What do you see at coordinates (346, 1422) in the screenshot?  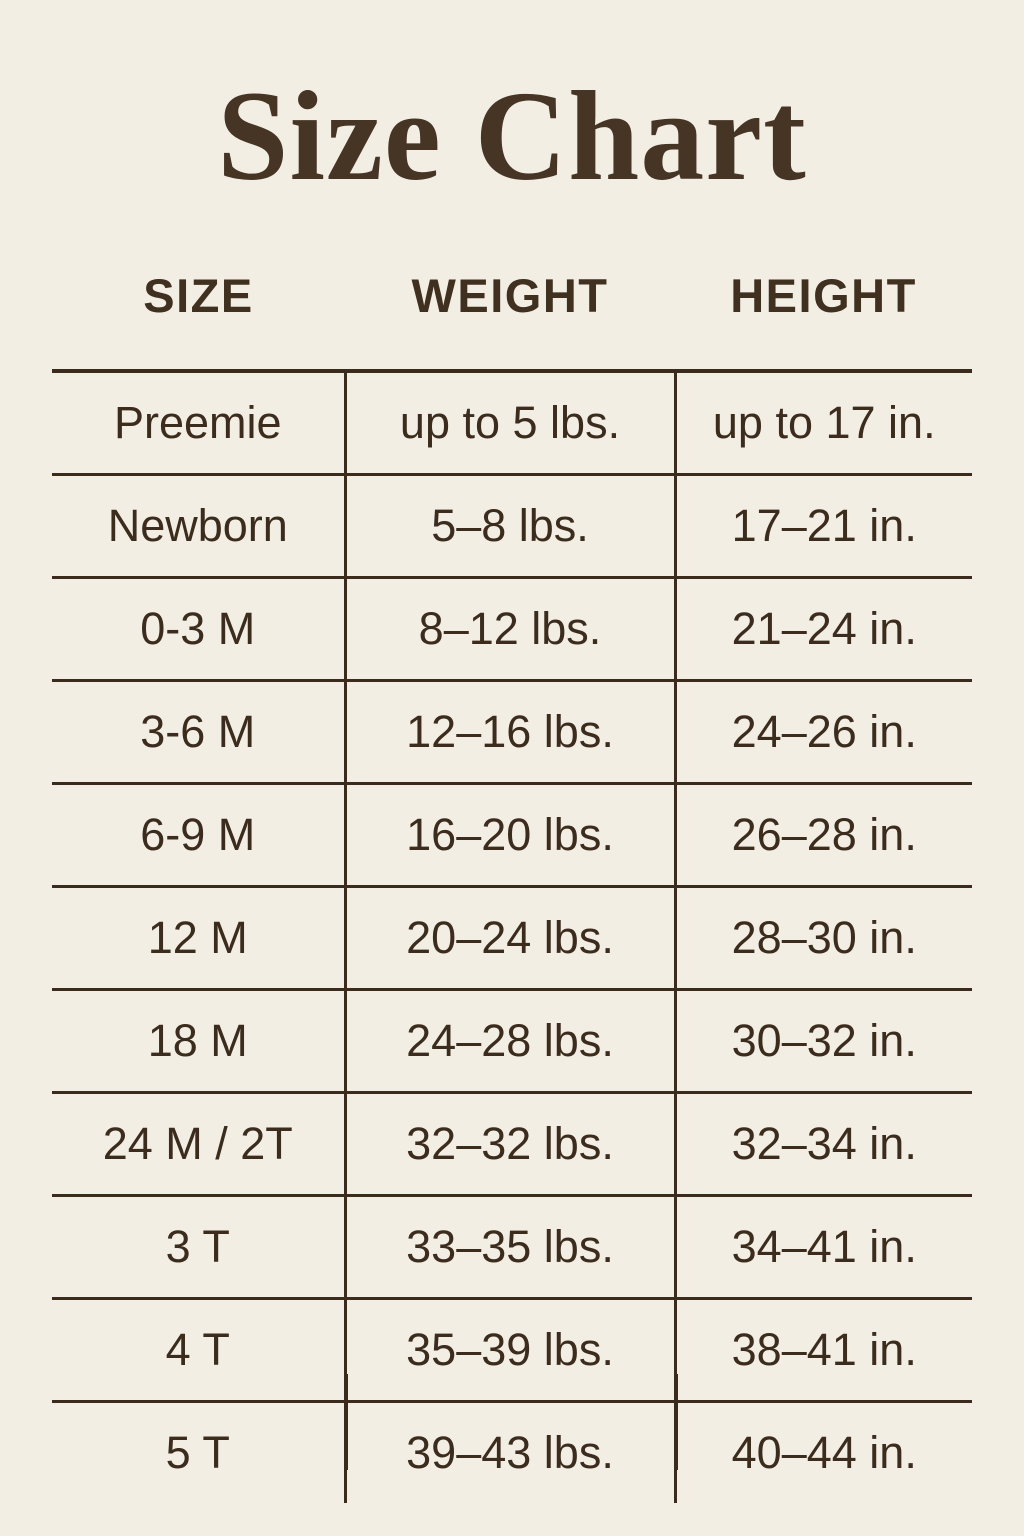 I see `column-divider-left-tail` at bounding box center [346, 1422].